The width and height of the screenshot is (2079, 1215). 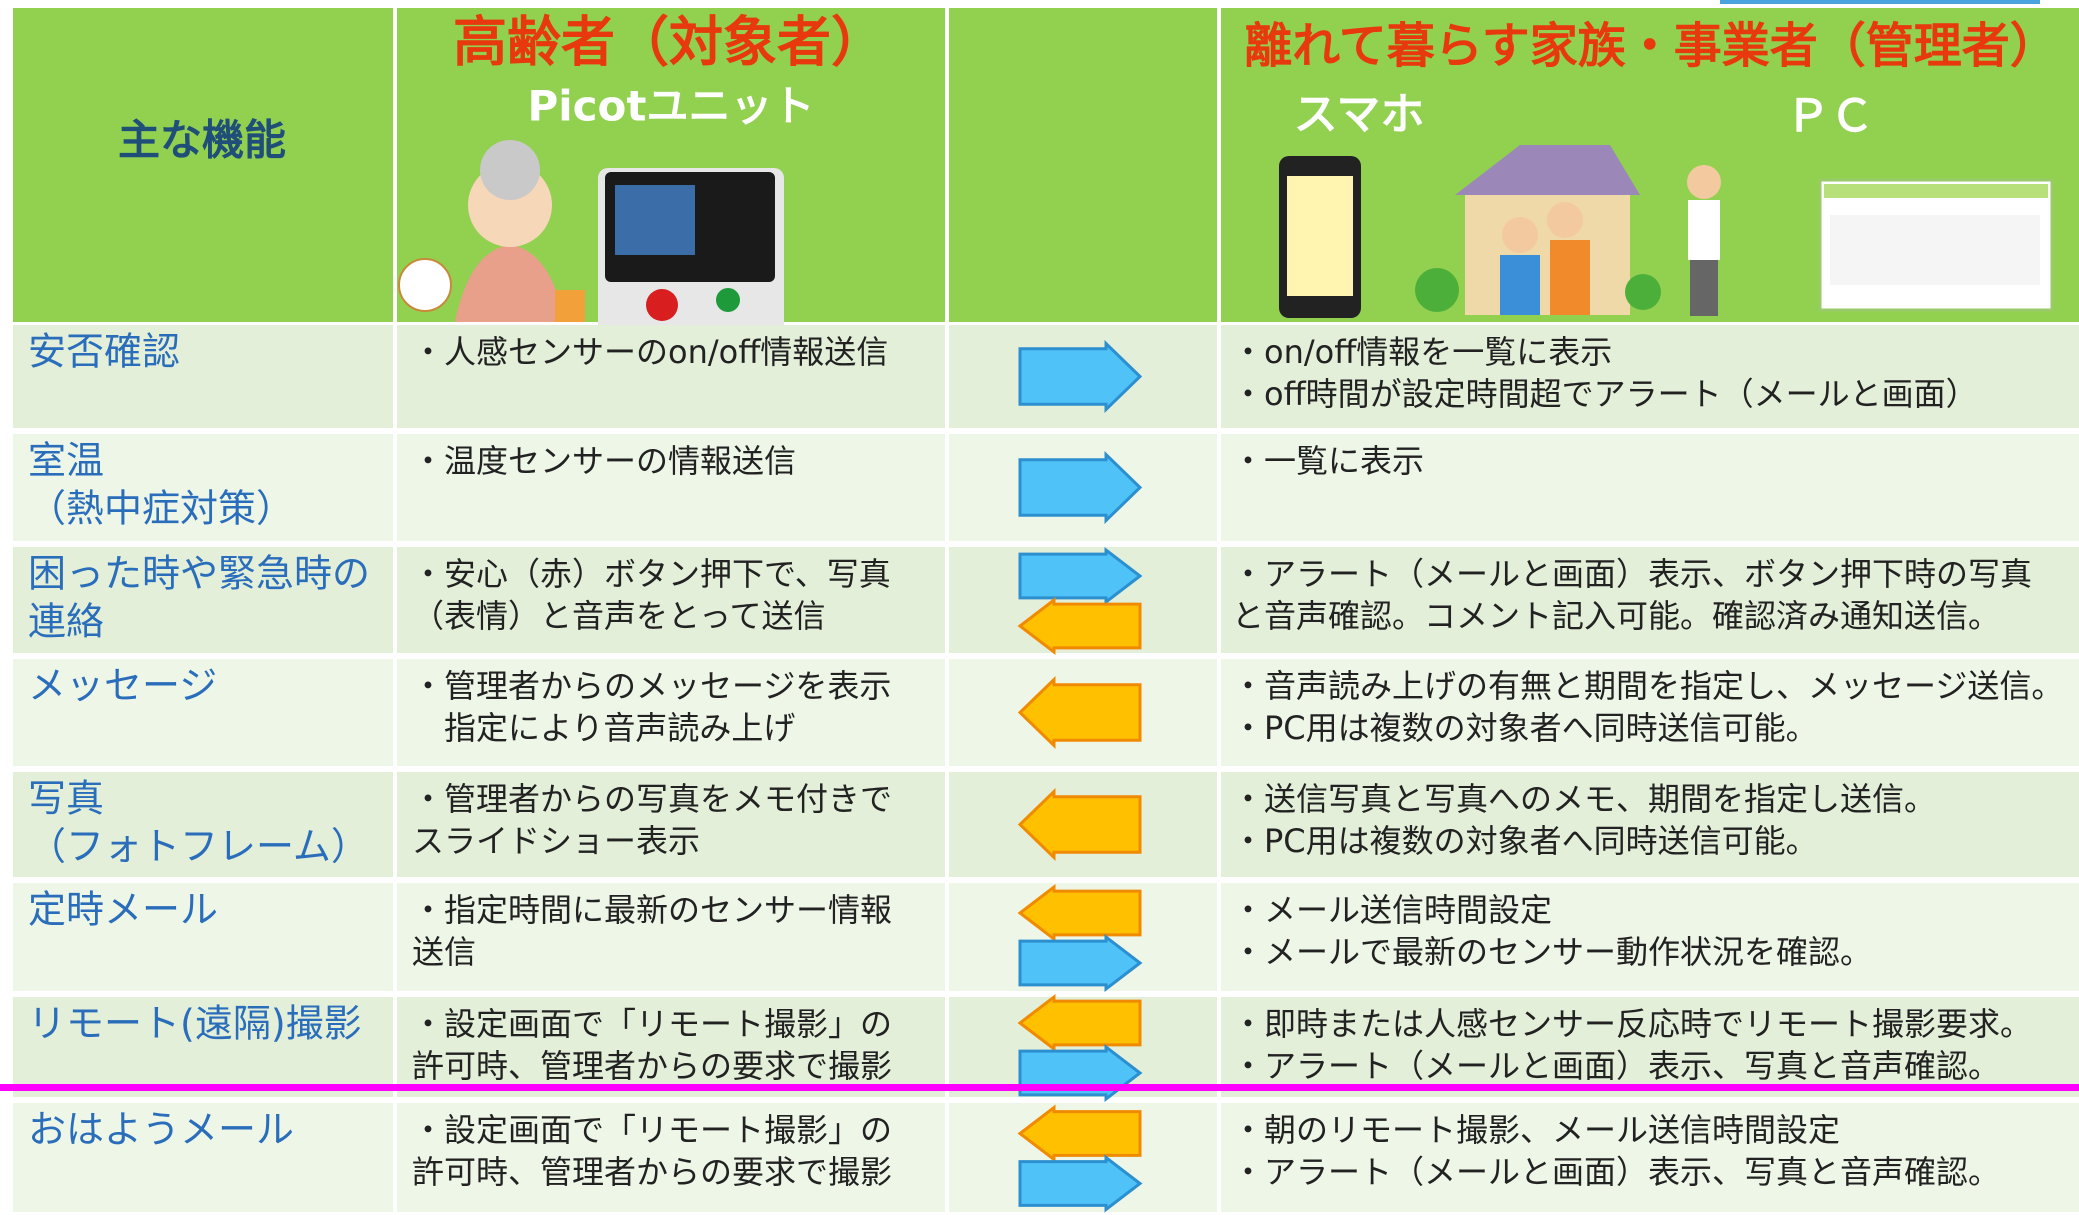 I want to click on elder-feature: ・管理者からのメッセージを表示, so click(x=651, y=686).